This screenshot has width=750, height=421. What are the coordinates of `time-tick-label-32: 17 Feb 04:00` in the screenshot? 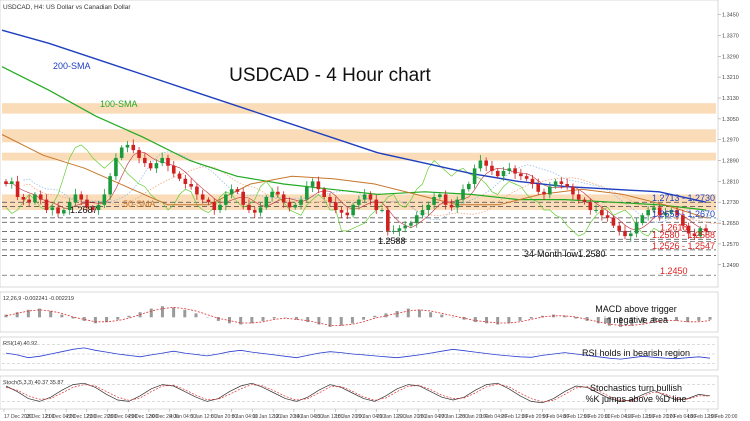 It's located at (682, 417).